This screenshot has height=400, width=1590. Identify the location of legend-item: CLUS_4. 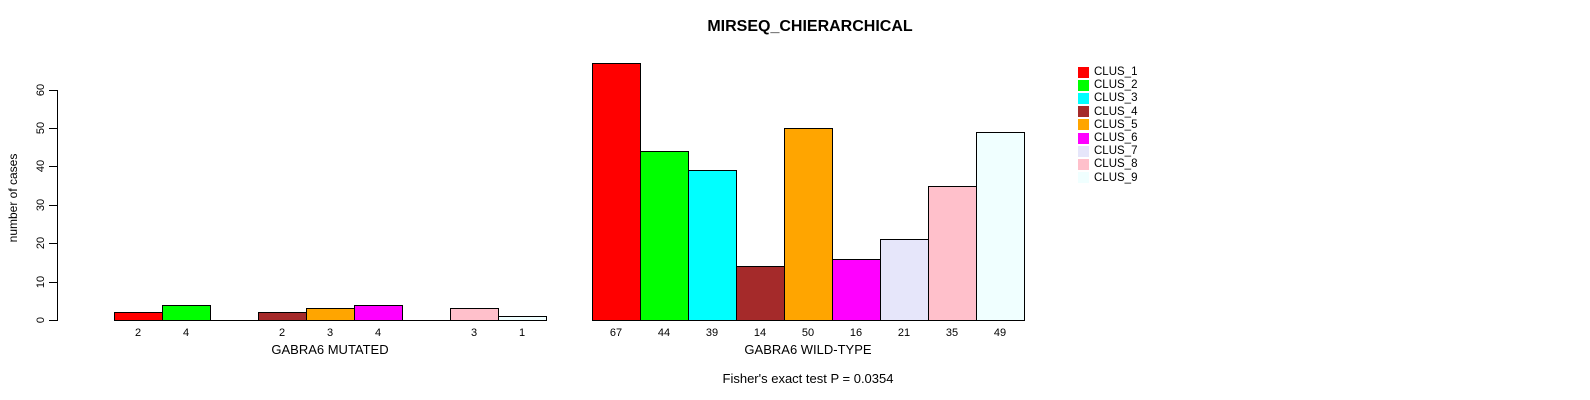
(1107, 112).